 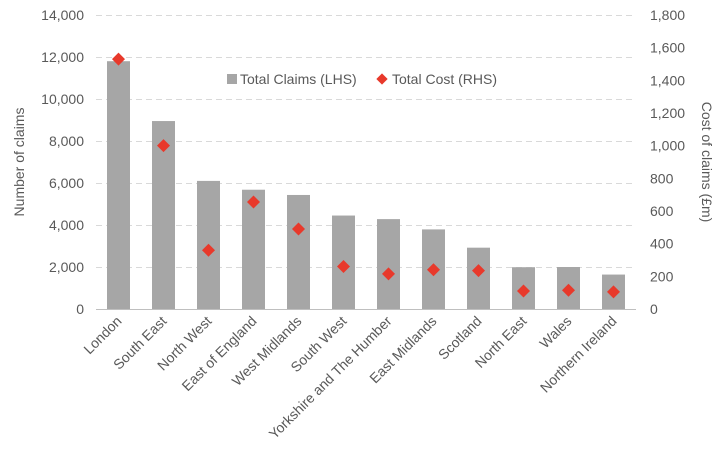 What do you see at coordinates (667, 15) in the screenshot?
I see `y-right-tick-label: 1,800` at bounding box center [667, 15].